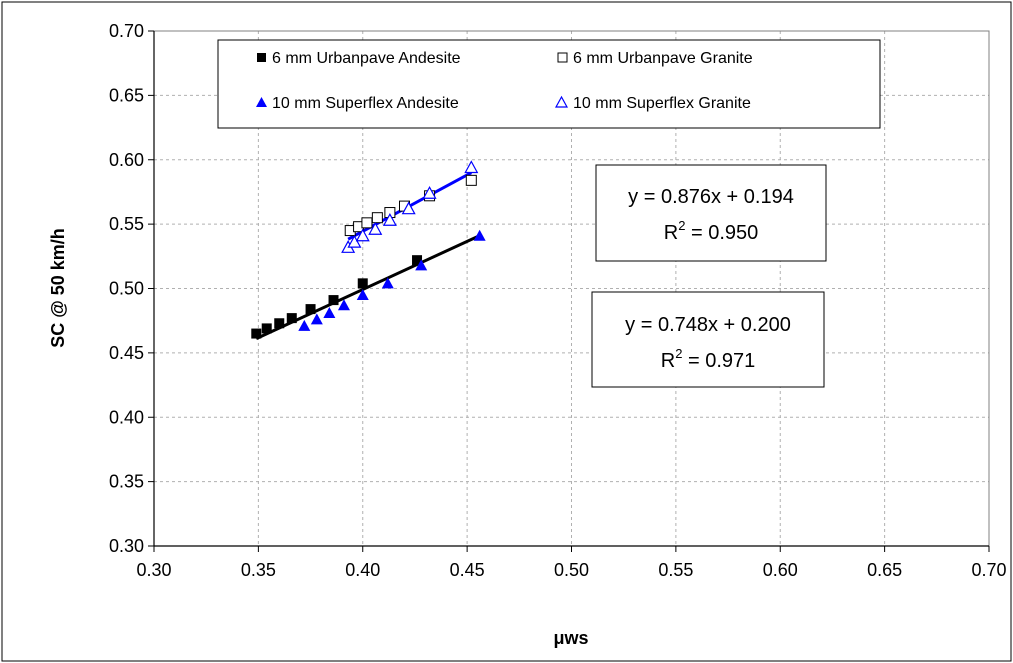  What do you see at coordinates (126, 289) in the screenshot?
I see `y-tick-label: 0.50` at bounding box center [126, 289].